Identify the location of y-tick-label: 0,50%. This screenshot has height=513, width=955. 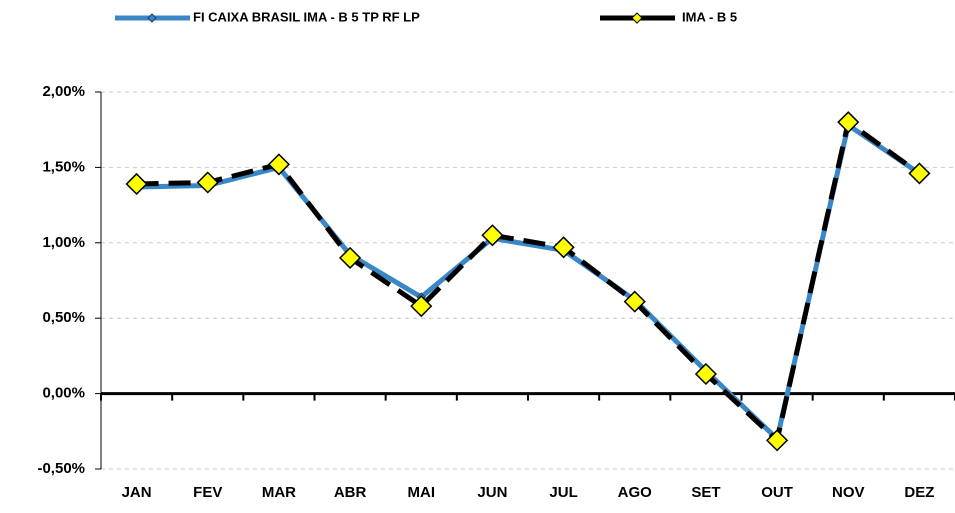
(63, 317).